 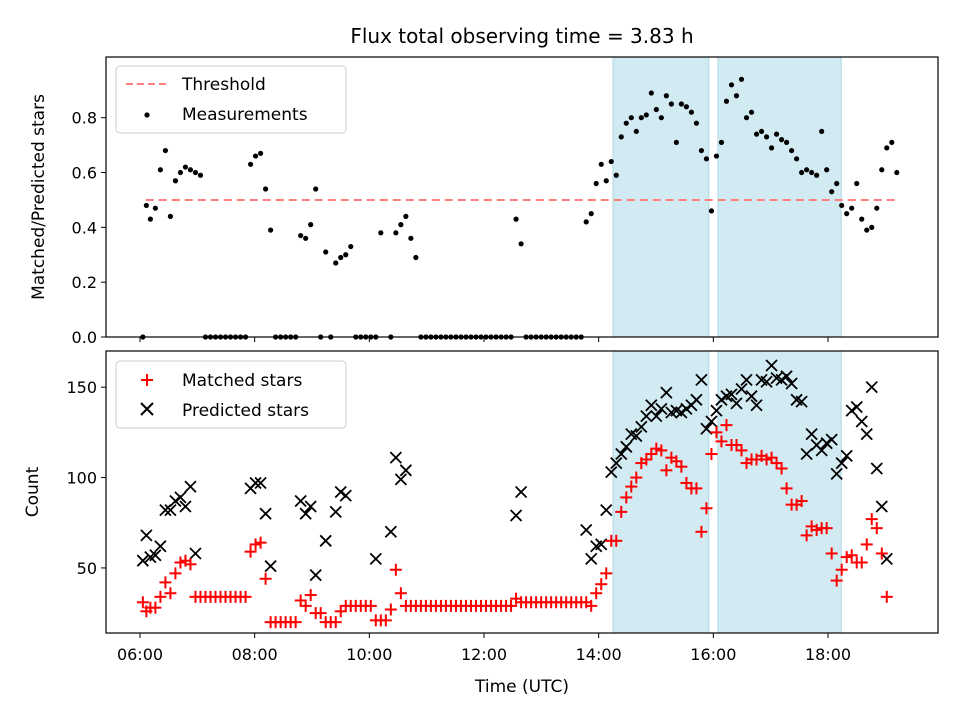 I want to click on ratio-legend: Threshold Measurements, so click(x=231, y=99).